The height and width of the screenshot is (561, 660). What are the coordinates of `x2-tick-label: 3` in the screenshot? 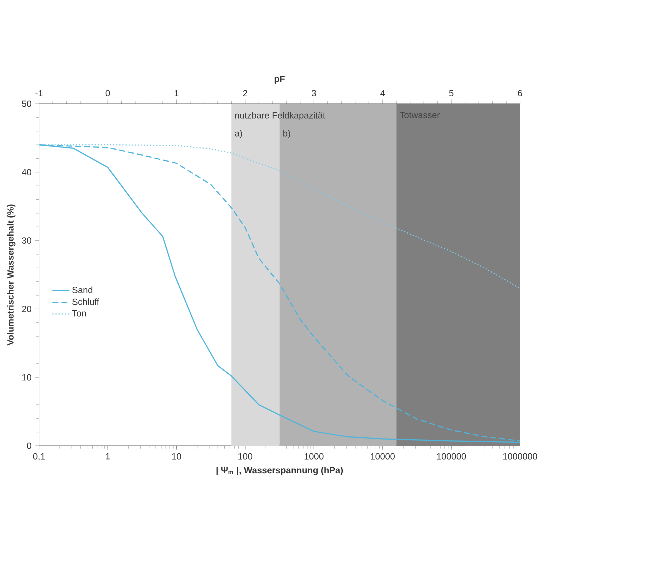 It's located at (314, 93).